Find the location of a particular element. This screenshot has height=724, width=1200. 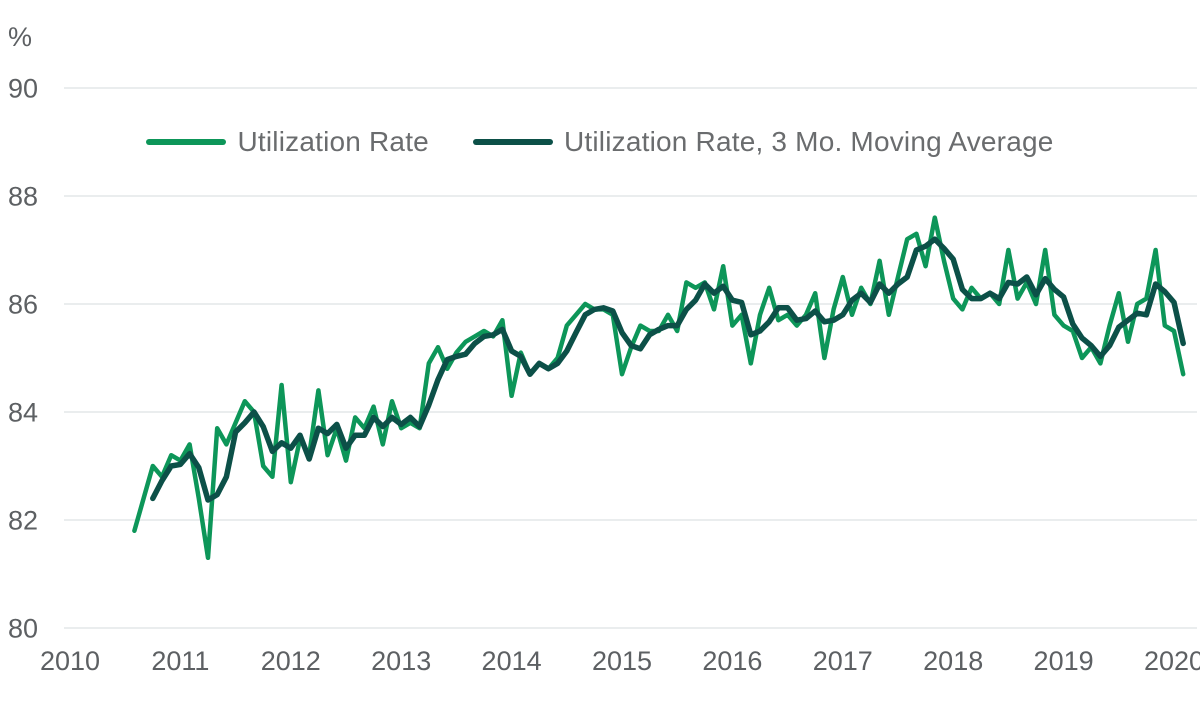

x-tick-label: 2014 is located at coordinates (512, 661).